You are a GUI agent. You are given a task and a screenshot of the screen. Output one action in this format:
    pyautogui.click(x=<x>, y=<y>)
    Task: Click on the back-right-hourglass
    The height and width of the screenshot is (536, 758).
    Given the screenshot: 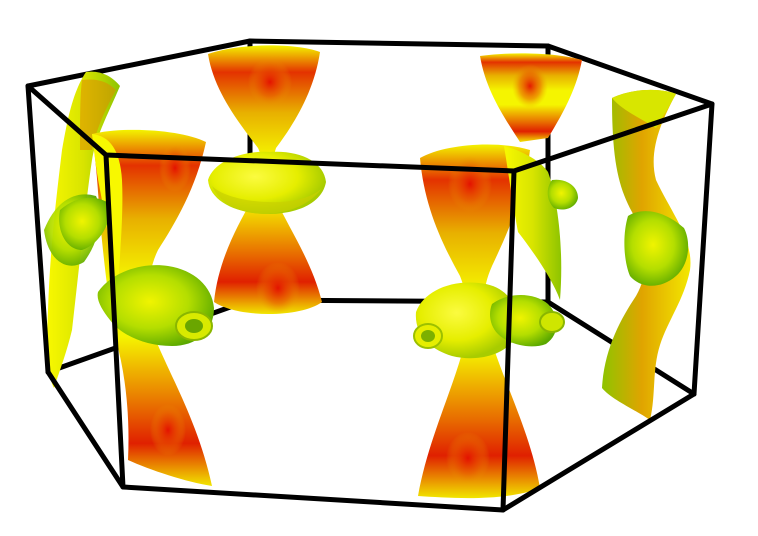 What is the action you would take?
    pyautogui.click(x=531, y=97)
    